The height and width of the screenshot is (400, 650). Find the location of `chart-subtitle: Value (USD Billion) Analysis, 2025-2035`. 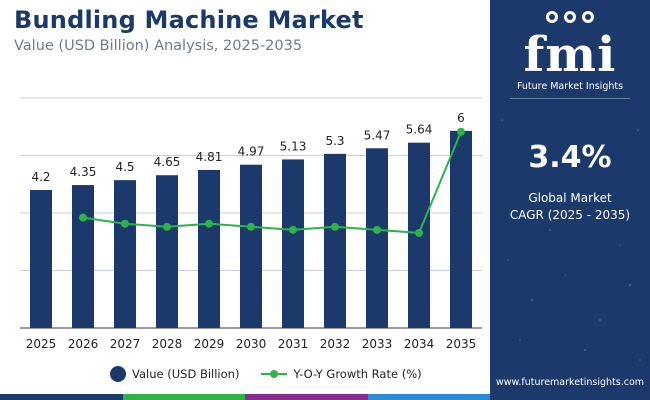

chart-subtitle: Value (USD Billion) Analysis, 2025-2035 is located at coordinates (158, 46).